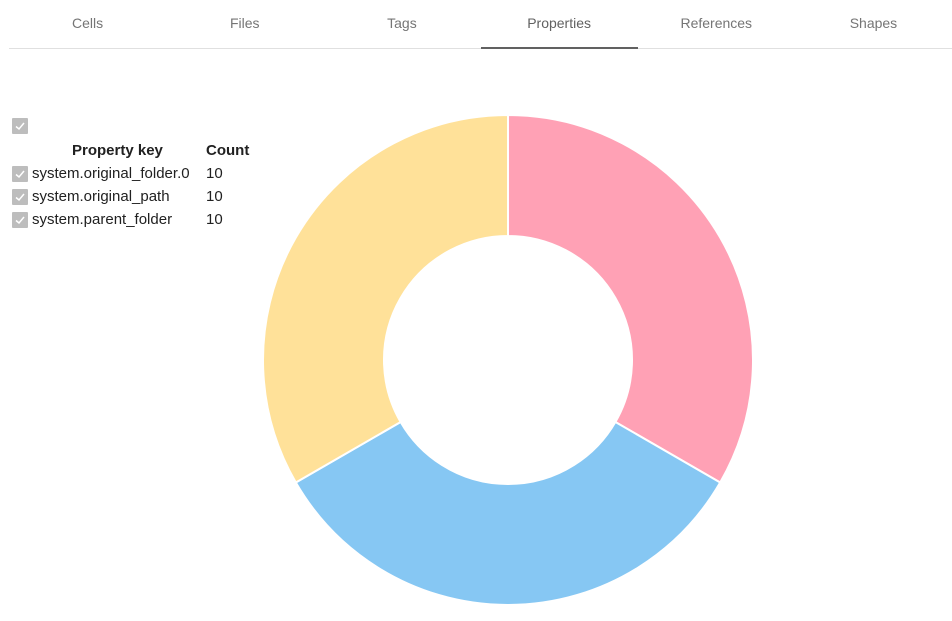 This screenshot has height=621, width=952. I want to click on legend-row: system.parent_folder 10, so click(137, 220).